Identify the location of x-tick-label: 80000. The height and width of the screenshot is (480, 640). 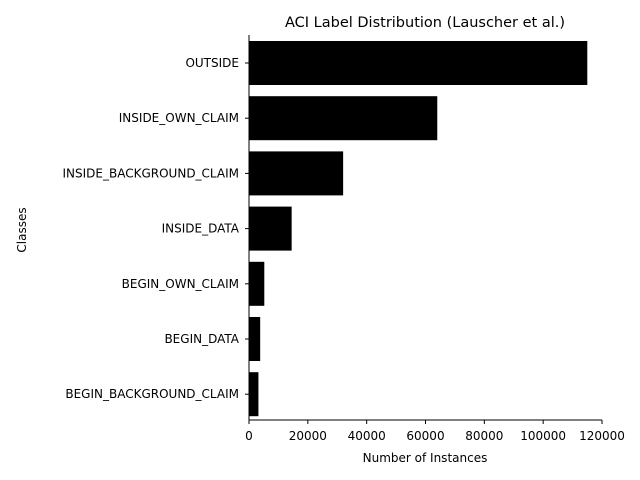
(484, 436).